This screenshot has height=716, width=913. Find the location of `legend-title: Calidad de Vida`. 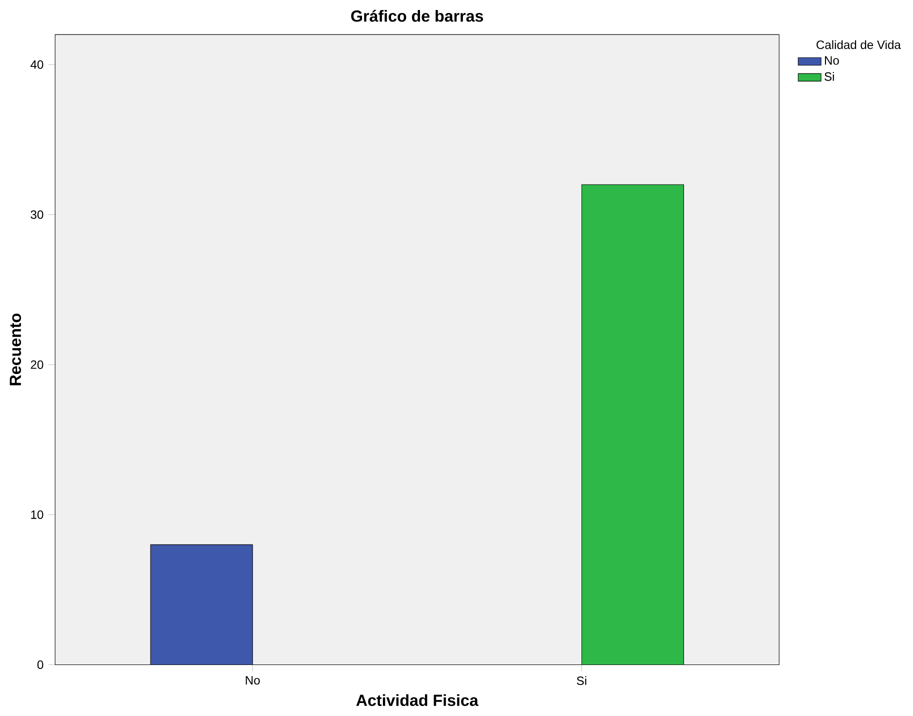

legend-title: Calidad de Vida is located at coordinates (858, 45).